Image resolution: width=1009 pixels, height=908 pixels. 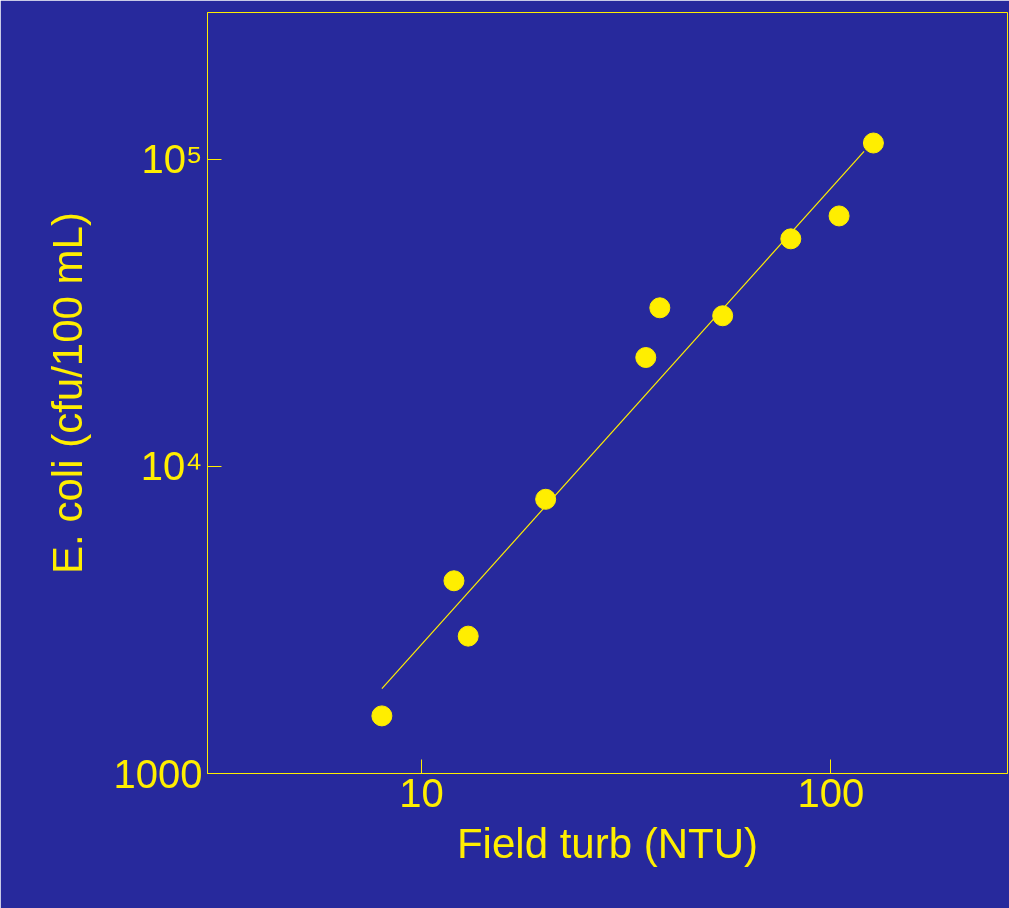 What do you see at coordinates (421, 792) in the screenshot?
I see `x-tick-label: 10` at bounding box center [421, 792].